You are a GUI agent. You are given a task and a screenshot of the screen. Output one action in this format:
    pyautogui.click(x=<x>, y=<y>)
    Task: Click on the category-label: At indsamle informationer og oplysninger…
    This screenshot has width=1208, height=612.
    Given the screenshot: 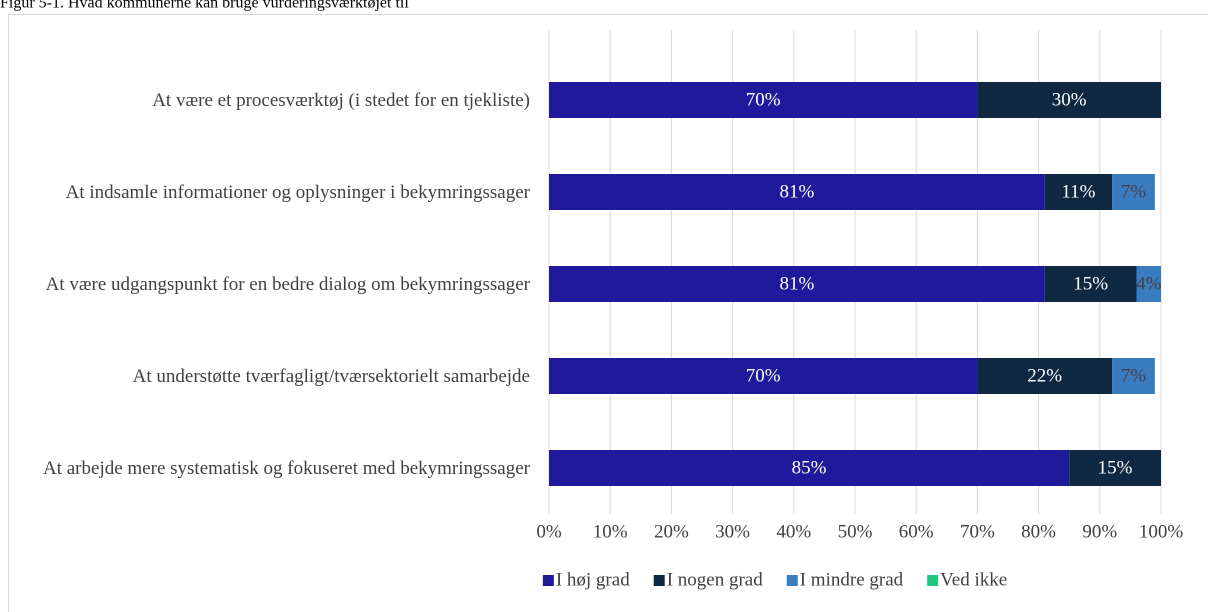 What is the action you would take?
    pyautogui.click(x=298, y=192)
    